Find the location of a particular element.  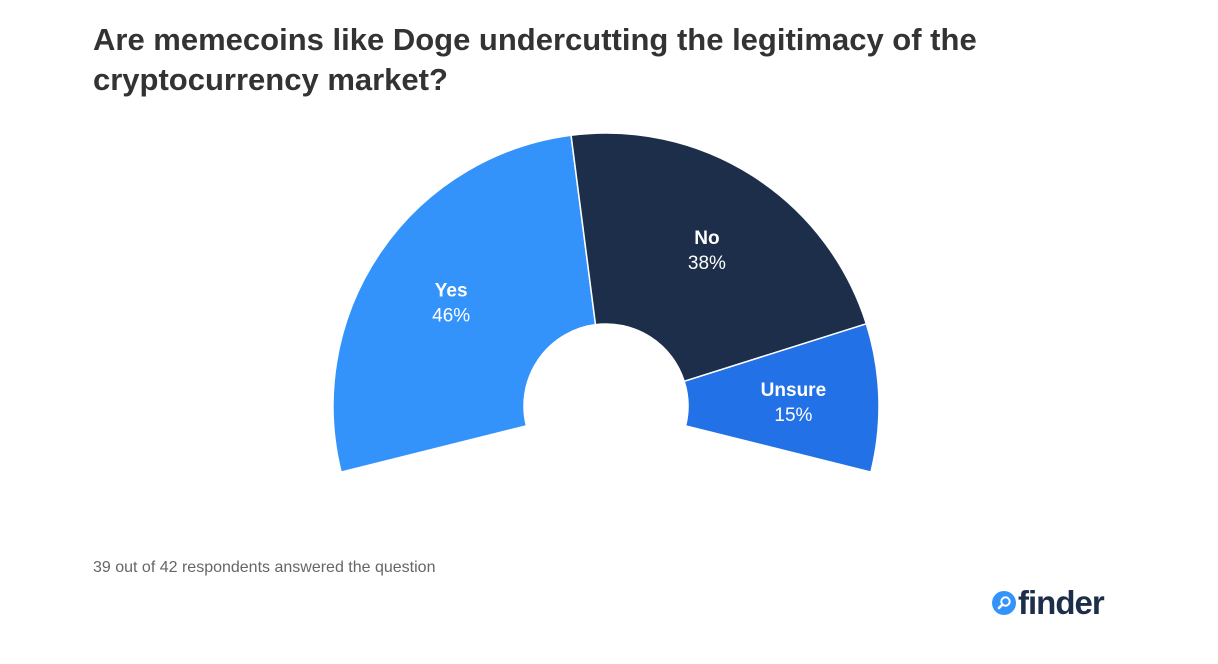

slice-label-yes: Yes is located at coordinates (451, 290).